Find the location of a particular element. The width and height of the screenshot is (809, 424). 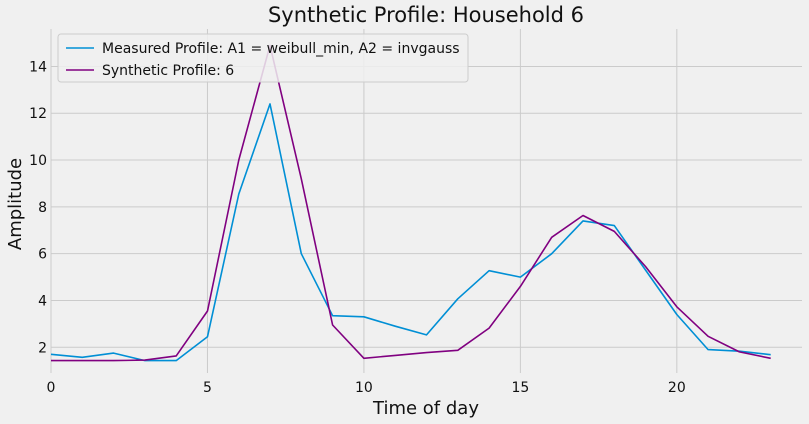

x-axis-label: Time of day is located at coordinates (425, 408).